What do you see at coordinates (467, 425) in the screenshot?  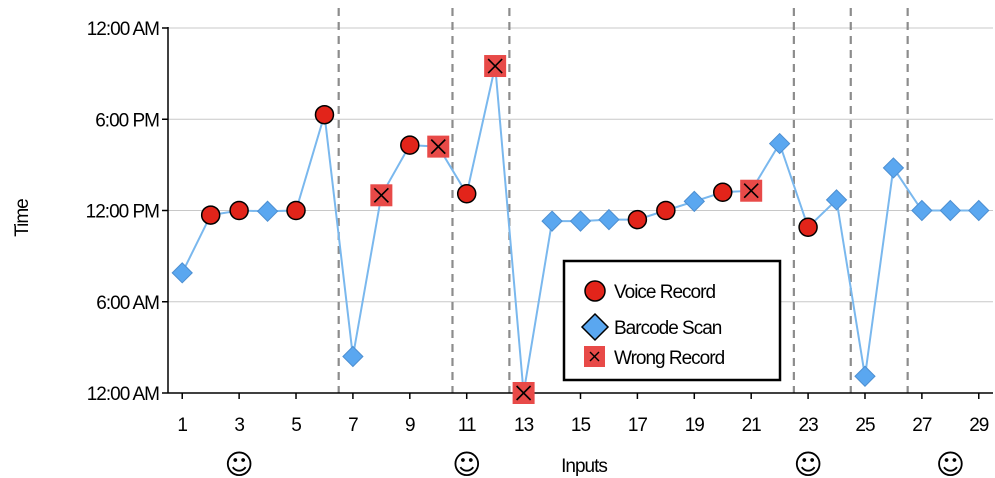 I see `x-tick-label: 11` at bounding box center [467, 425].